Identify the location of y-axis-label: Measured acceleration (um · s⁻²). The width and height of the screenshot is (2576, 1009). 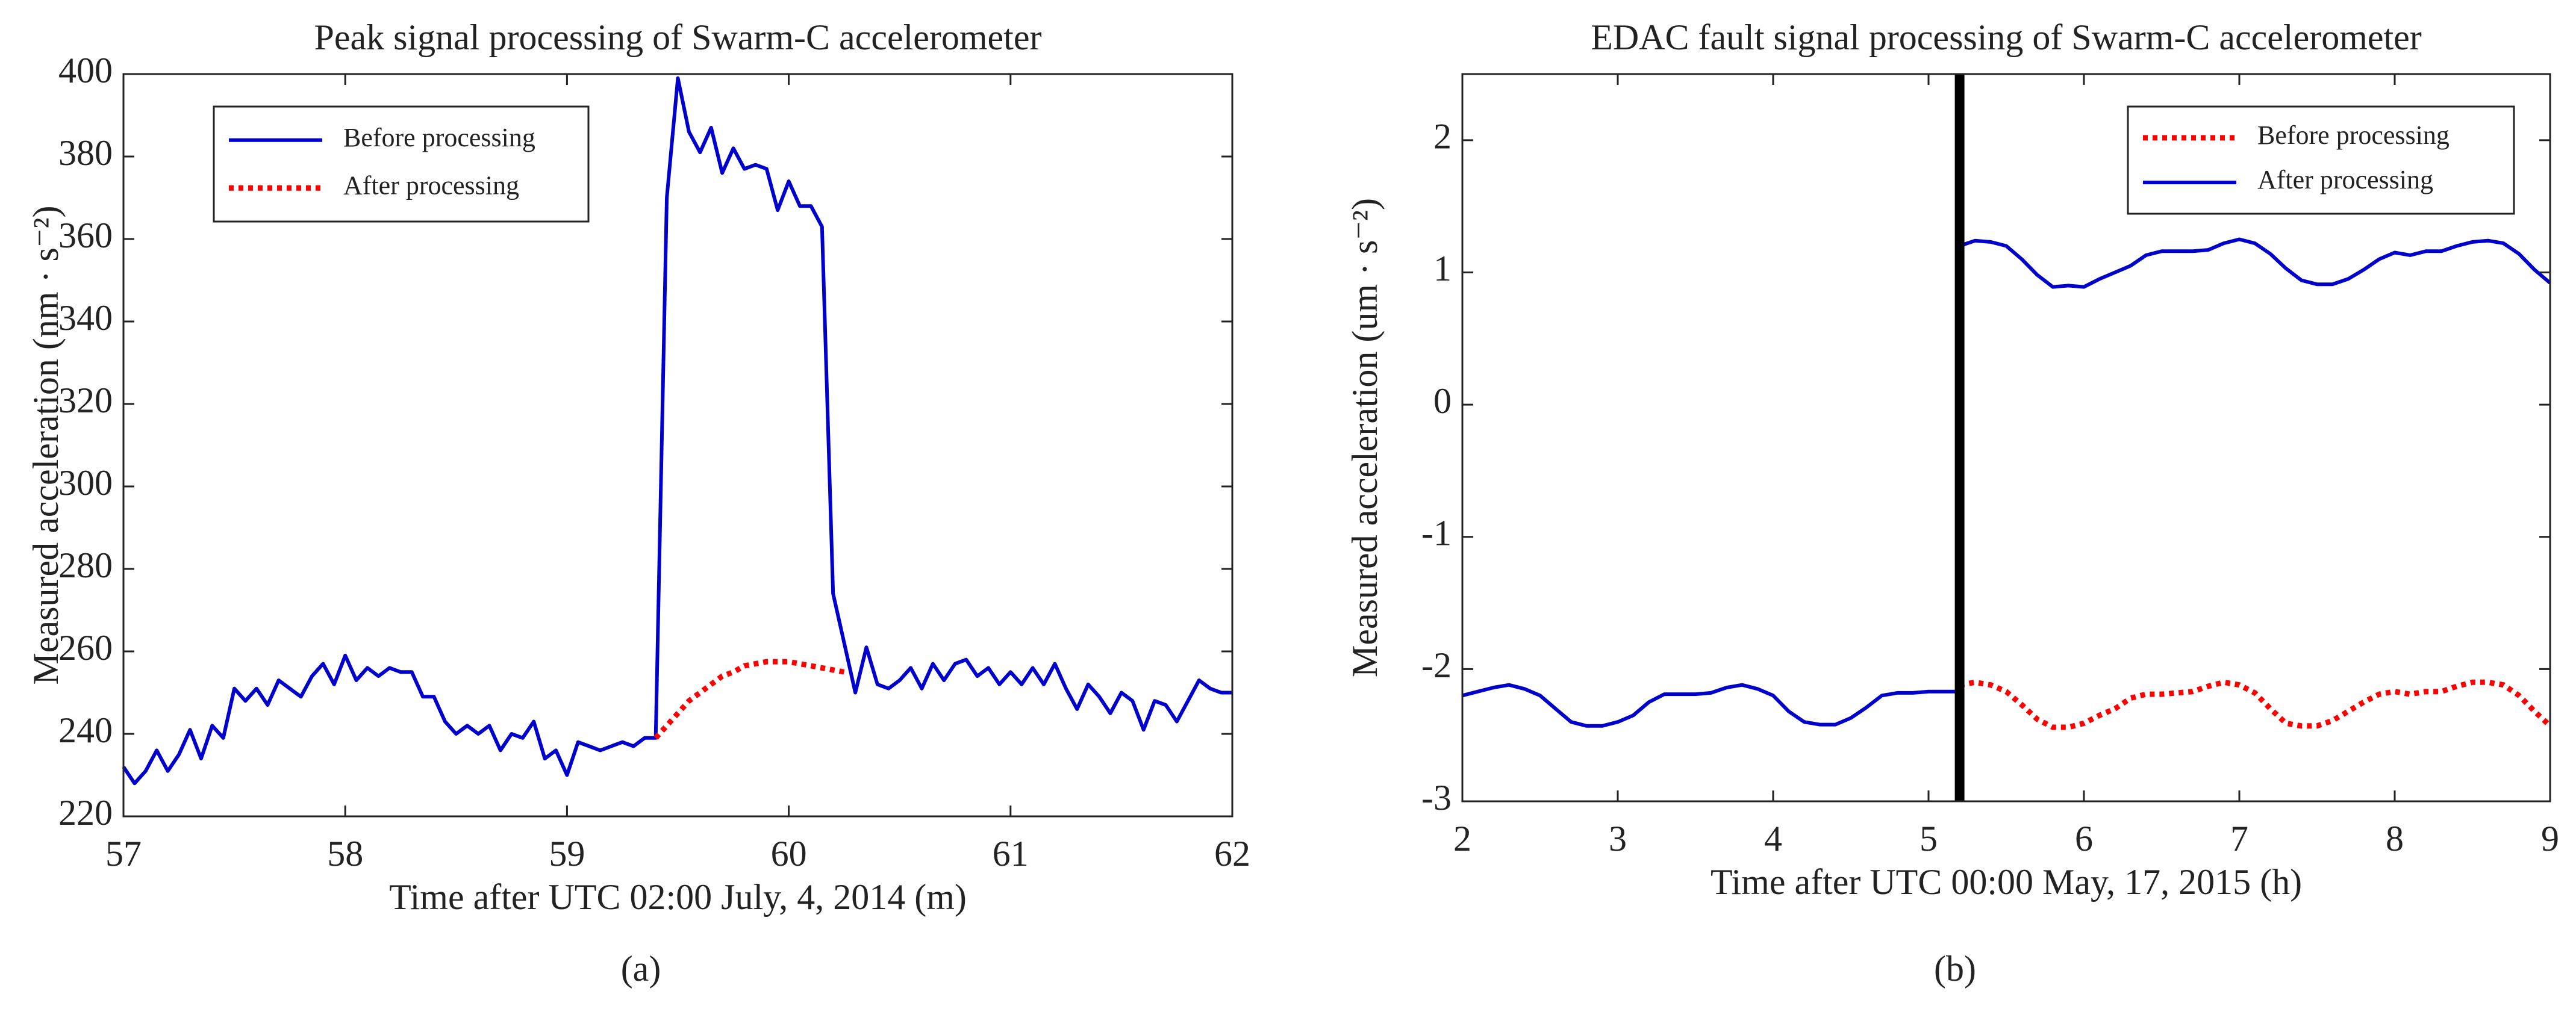
(1365, 437).